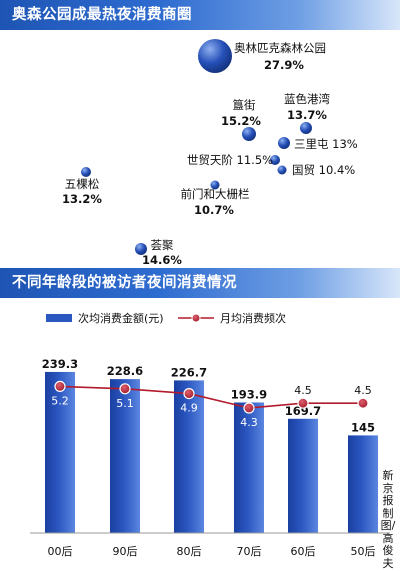 Image resolution: width=400 pixels, height=573 pixels. I want to click on bubble-name-7: 前门和大栅栏, so click(215, 194).